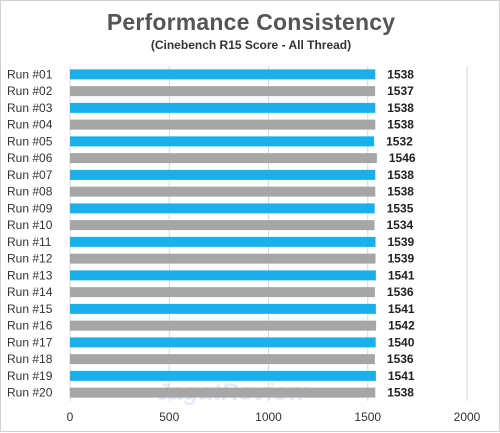  Describe the element at coordinates (29, 242) in the screenshot. I see `category-label: Run #11` at that location.